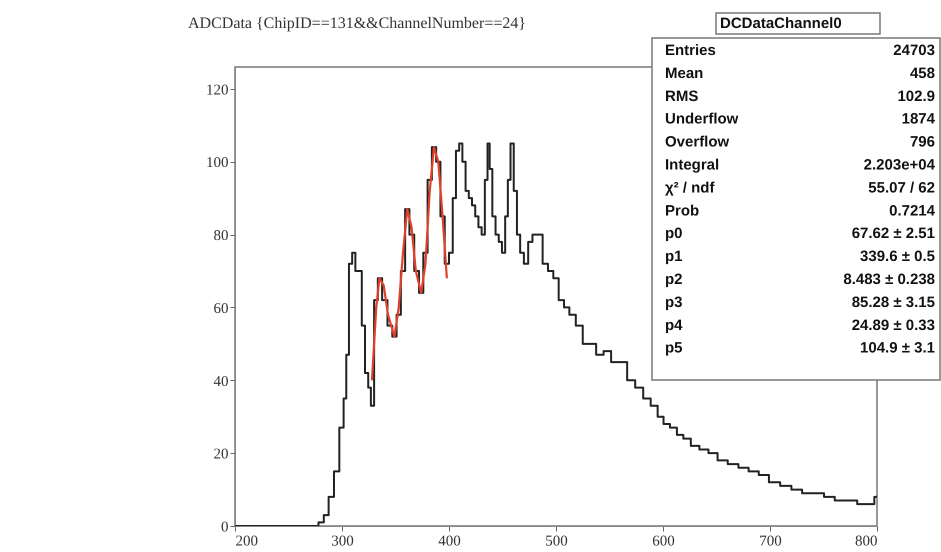  Describe the element at coordinates (674, 233) in the screenshot. I see `annotation: p0` at that location.